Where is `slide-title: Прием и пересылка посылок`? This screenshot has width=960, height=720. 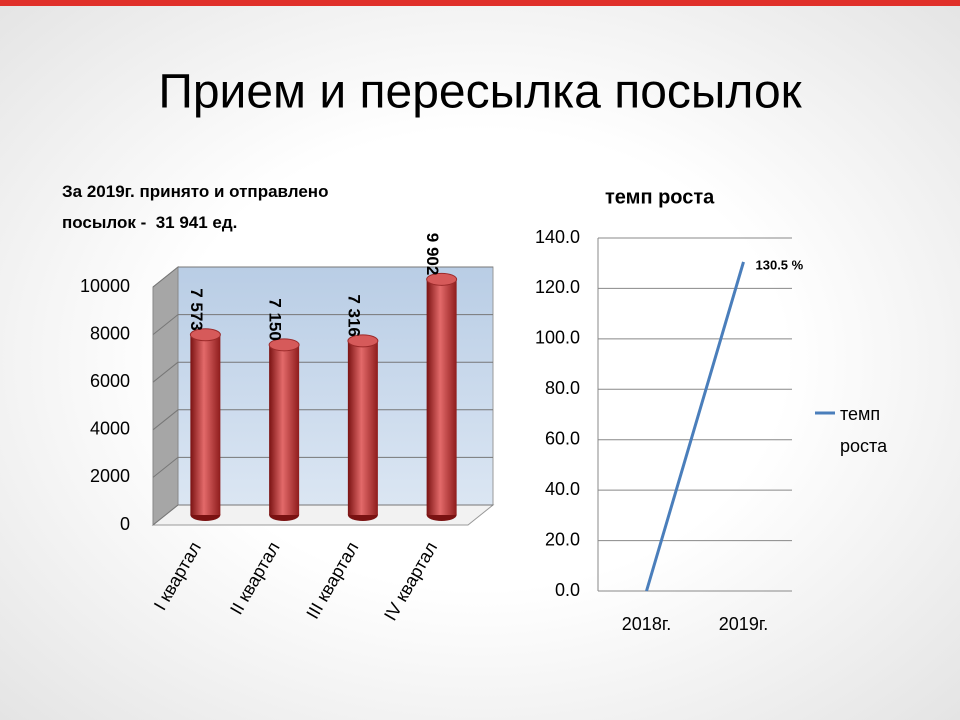 slide-title: Прием и пересылка посылок is located at coordinates (480, 92).